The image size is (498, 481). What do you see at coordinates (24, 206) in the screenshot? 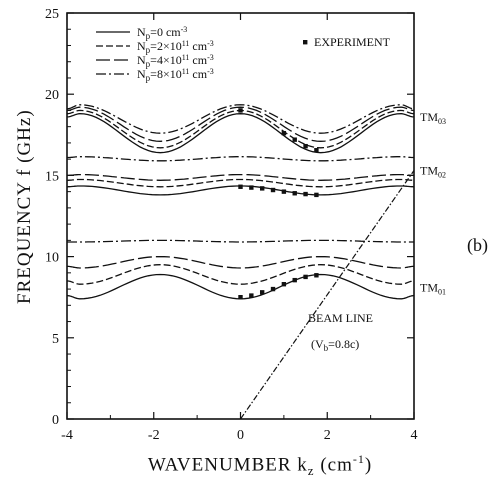
I see `y-axis-label: FREQUENCY f (GHz)` at bounding box center [24, 206].